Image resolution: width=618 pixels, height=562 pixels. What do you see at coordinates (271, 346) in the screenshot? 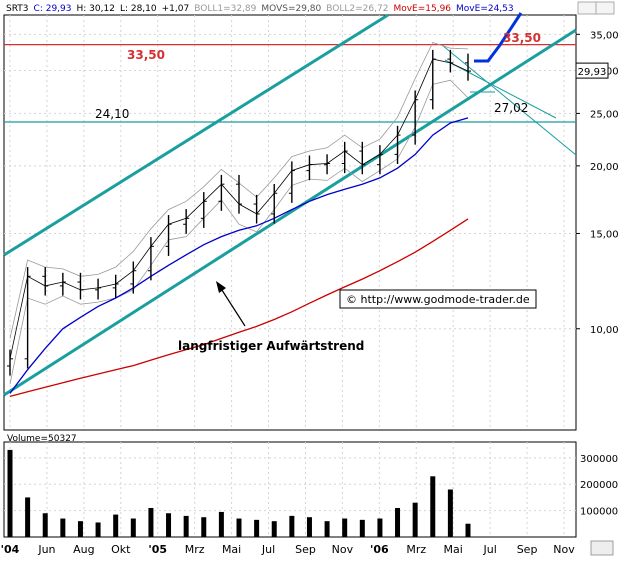
I see `annotation-text: langfristiger Aufwärtstrend` at bounding box center [271, 346].